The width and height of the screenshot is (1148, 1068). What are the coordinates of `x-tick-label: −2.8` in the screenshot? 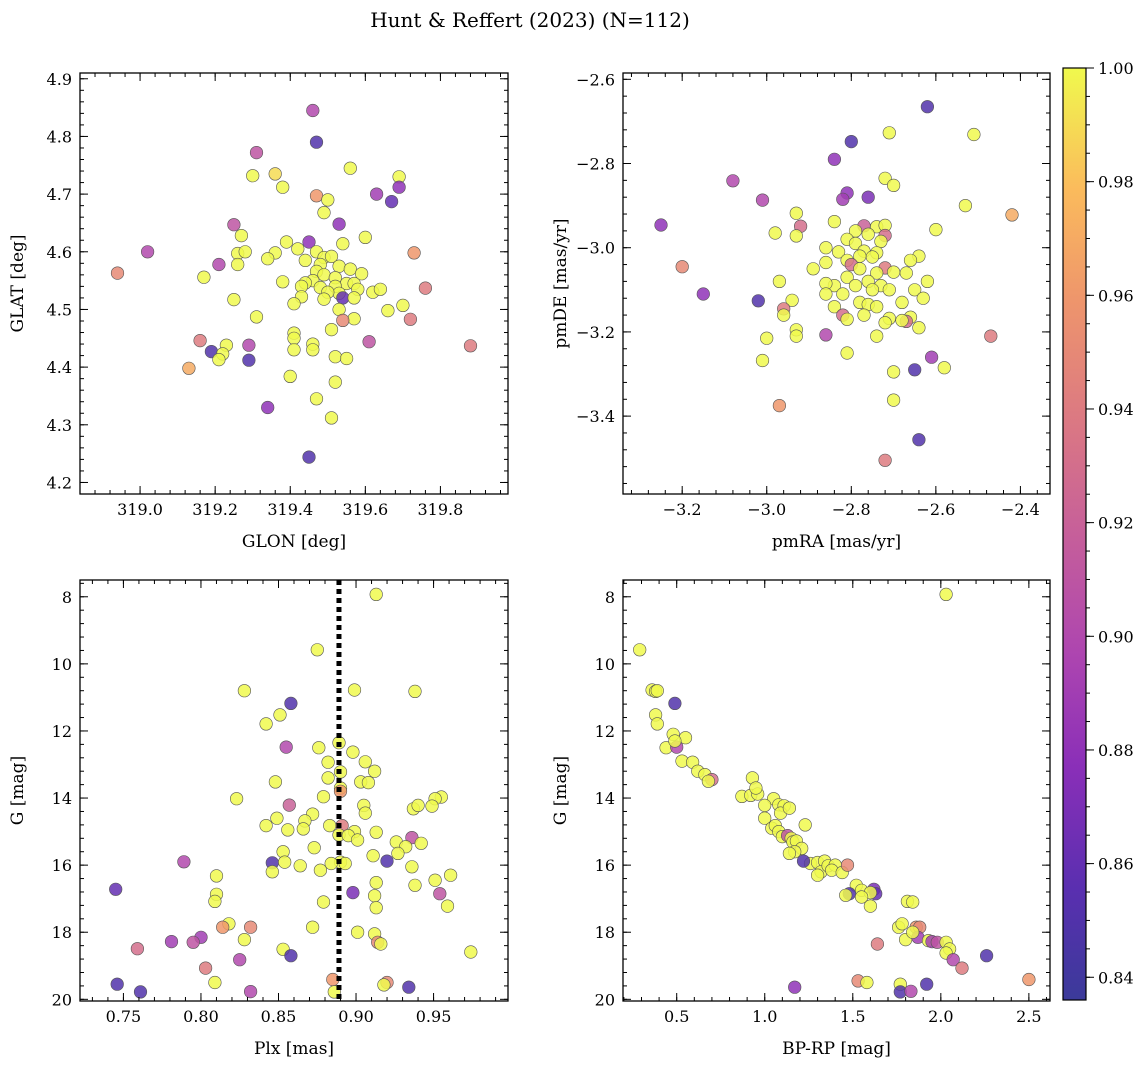 It's located at (851, 509).